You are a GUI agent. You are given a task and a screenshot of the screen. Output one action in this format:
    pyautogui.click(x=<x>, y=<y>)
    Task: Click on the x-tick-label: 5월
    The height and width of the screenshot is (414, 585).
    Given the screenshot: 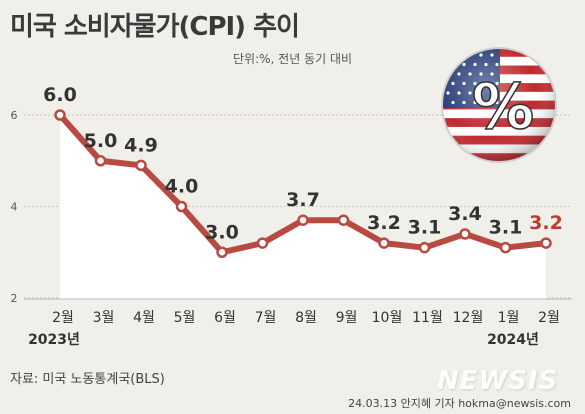 What is the action you would take?
    pyautogui.click(x=185, y=318)
    